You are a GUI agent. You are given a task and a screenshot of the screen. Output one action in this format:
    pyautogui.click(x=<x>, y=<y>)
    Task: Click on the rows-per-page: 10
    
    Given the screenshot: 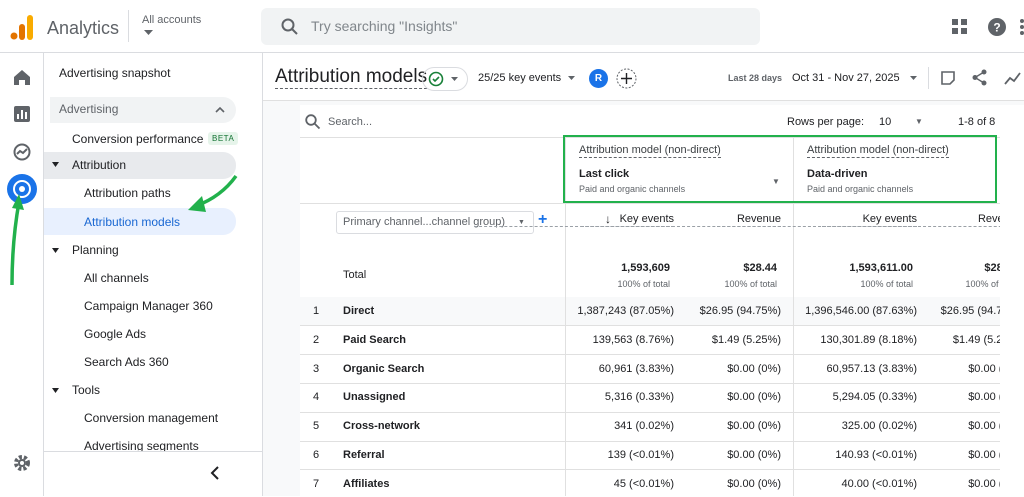 What is the action you would take?
    pyautogui.click(x=885, y=122)
    